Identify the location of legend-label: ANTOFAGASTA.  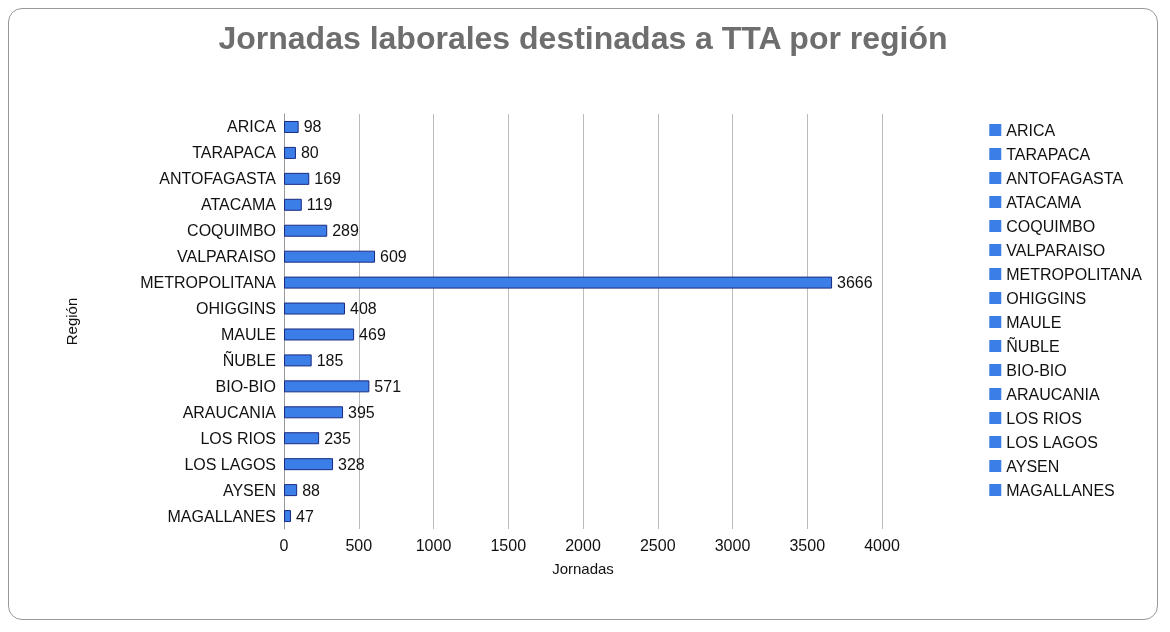
(1065, 178).